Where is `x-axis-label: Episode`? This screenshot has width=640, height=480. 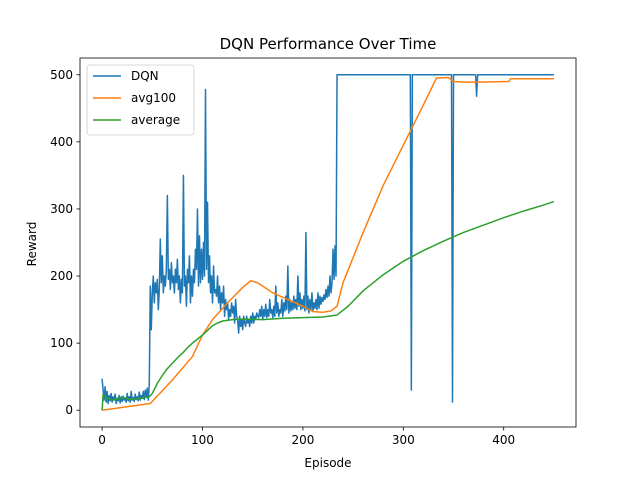
x-axis-label: Episode is located at coordinates (327, 463).